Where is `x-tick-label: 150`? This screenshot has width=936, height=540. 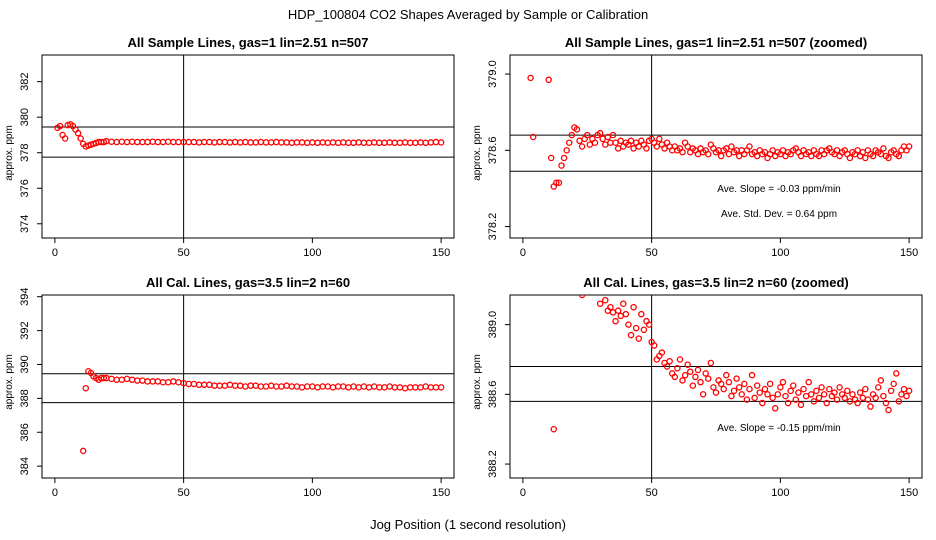 x-tick-label: 150 is located at coordinates (909, 493).